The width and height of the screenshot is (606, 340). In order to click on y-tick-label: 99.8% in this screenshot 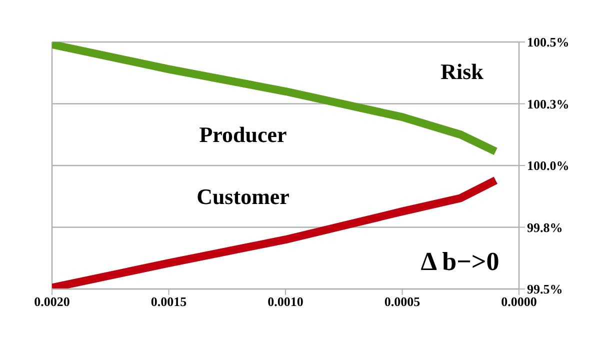, I will do `click(545, 227)`.